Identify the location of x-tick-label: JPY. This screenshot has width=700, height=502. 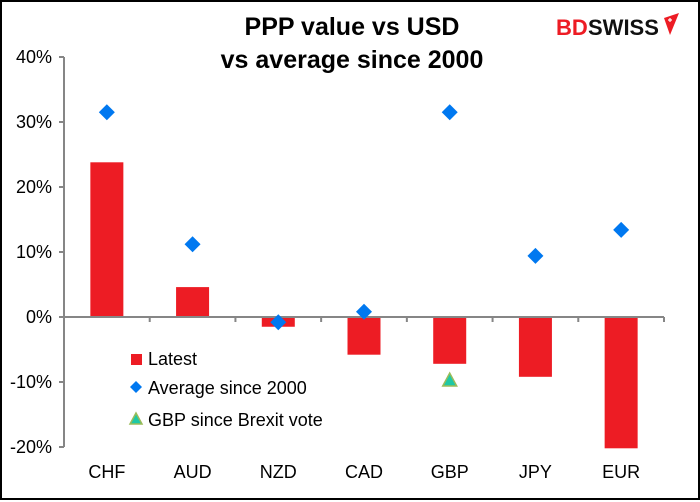
(535, 472).